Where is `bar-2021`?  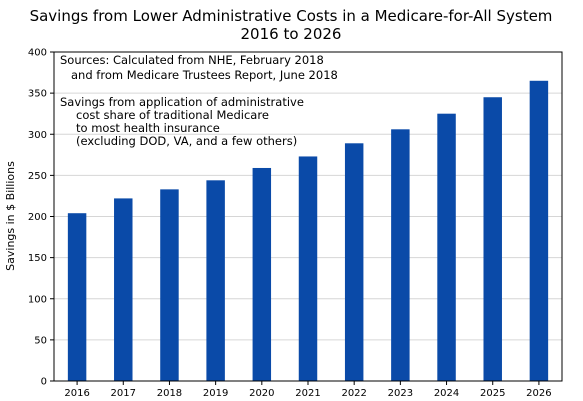 bar-2021 is located at coordinates (308, 268).